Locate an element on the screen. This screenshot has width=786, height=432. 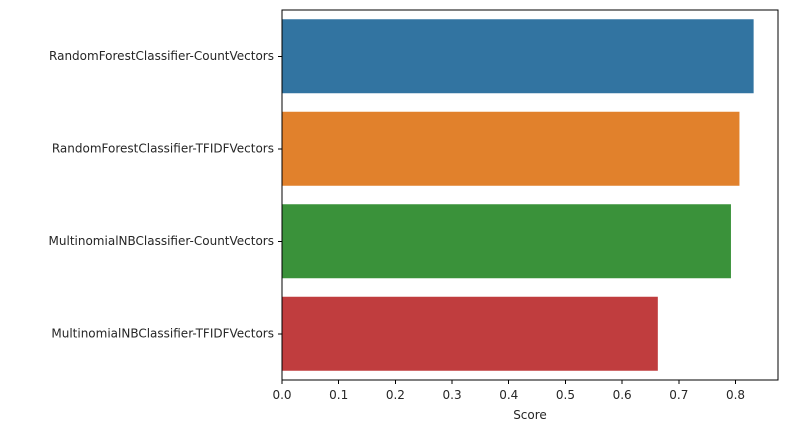
x-tick-label: 0.7 is located at coordinates (678, 395).